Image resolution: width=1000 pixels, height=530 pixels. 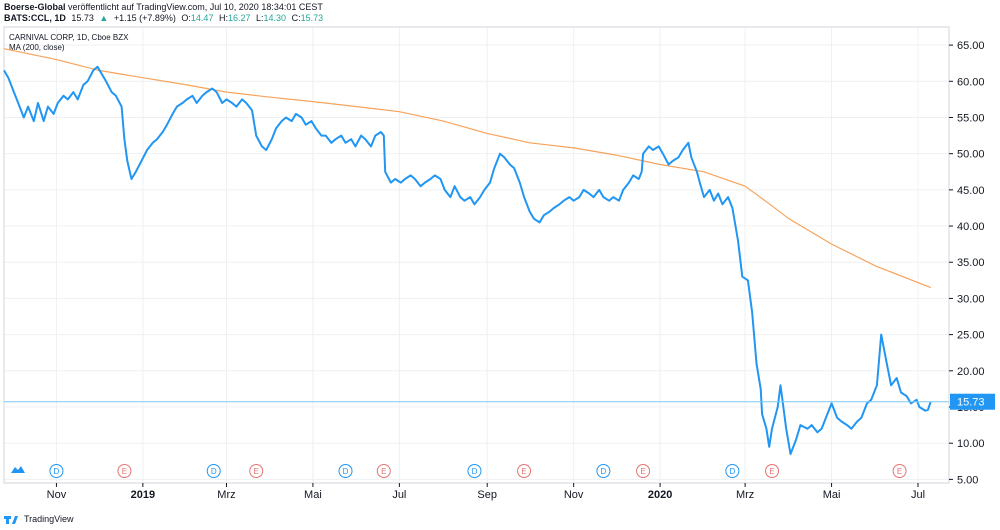 I want to click on y-tick-label: 25.00, so click(x=971, y=336).